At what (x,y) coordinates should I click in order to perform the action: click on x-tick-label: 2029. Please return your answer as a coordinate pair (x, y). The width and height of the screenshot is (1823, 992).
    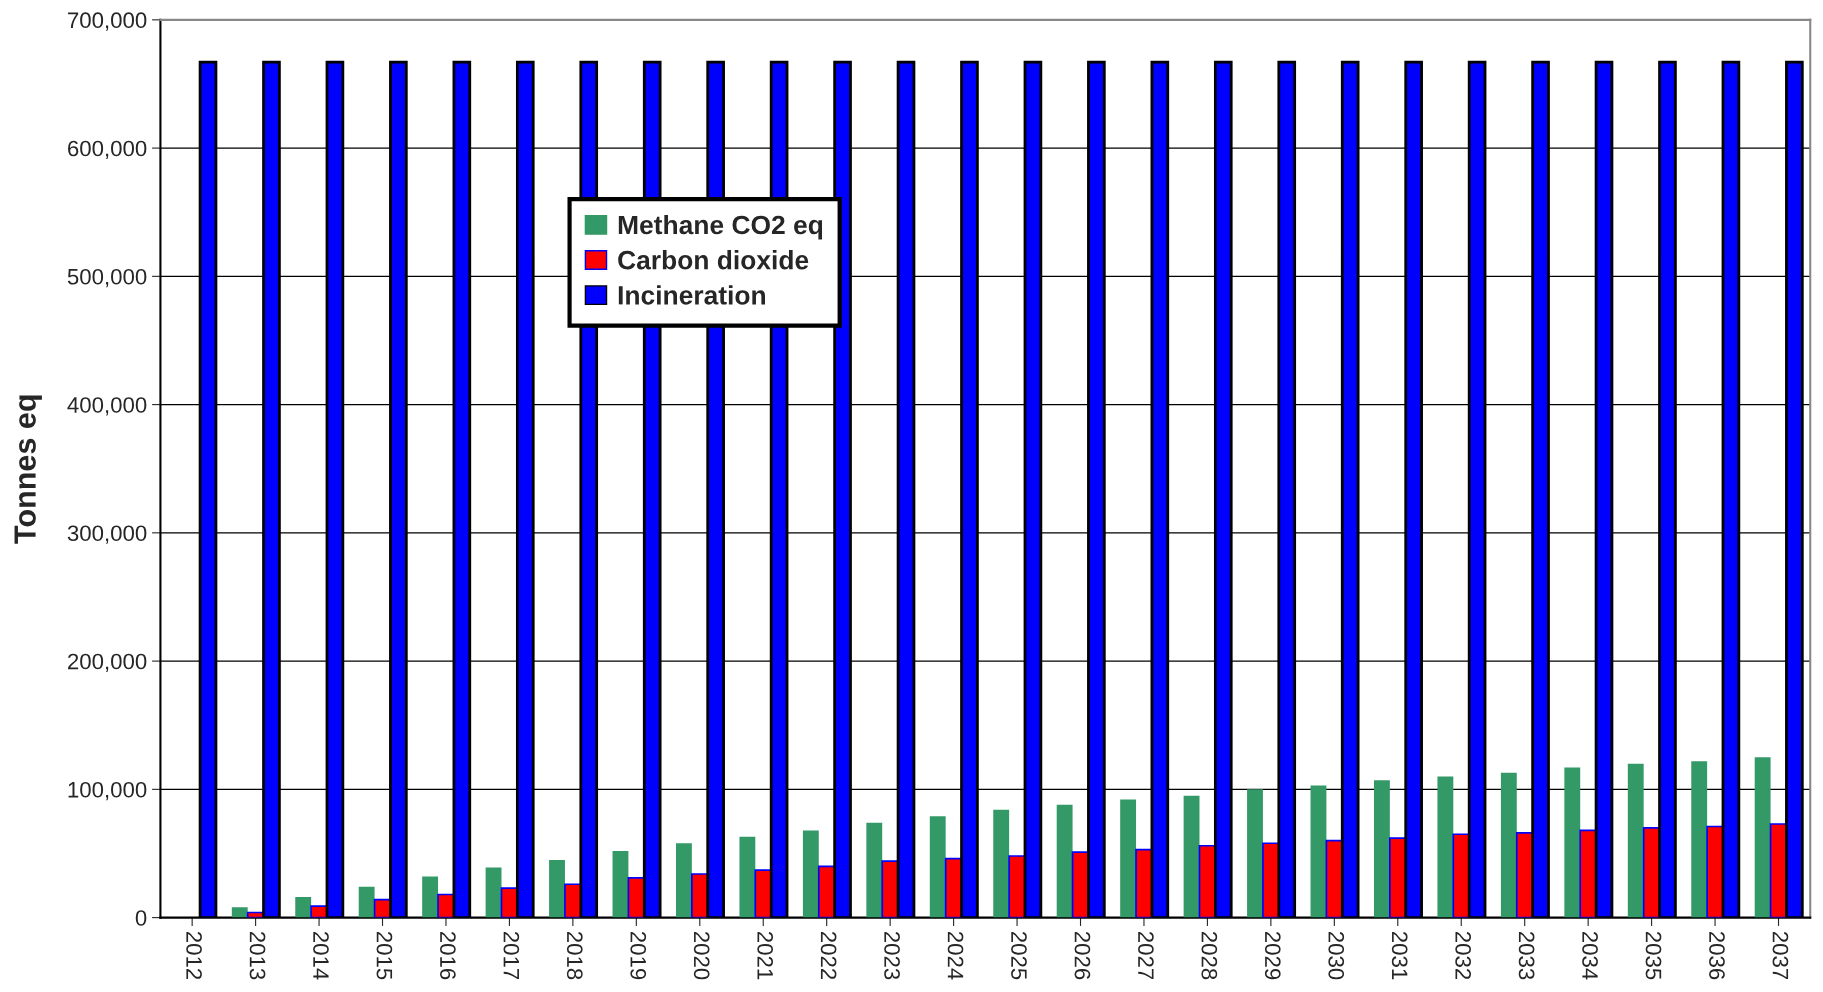
    Looking at the image, I should click on (1272, 955).